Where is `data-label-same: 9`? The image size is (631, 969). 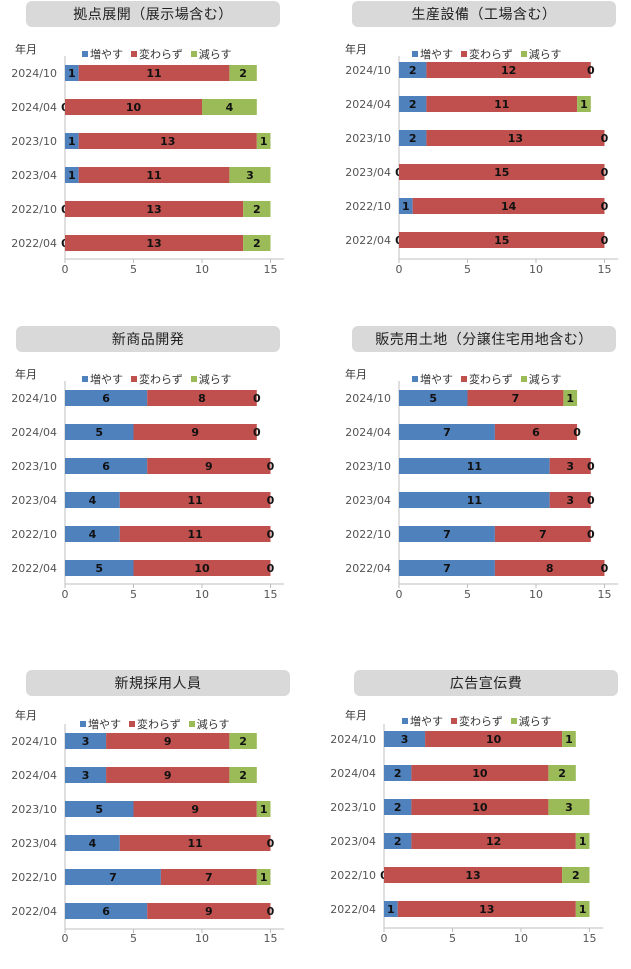
data-label-same: 9 is located at coordinates (209, 911).